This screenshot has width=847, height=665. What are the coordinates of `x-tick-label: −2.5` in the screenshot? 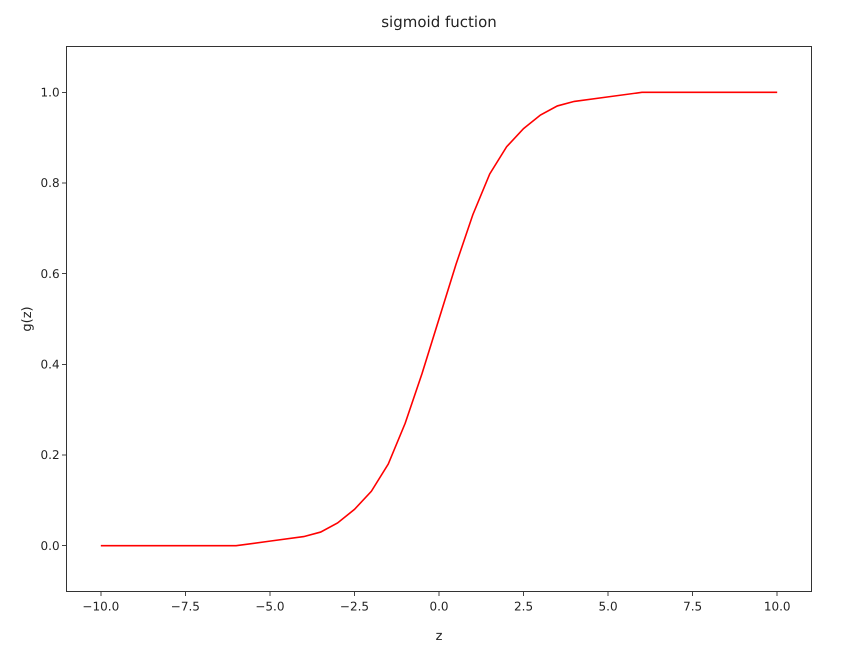 It's located at (355, 606).